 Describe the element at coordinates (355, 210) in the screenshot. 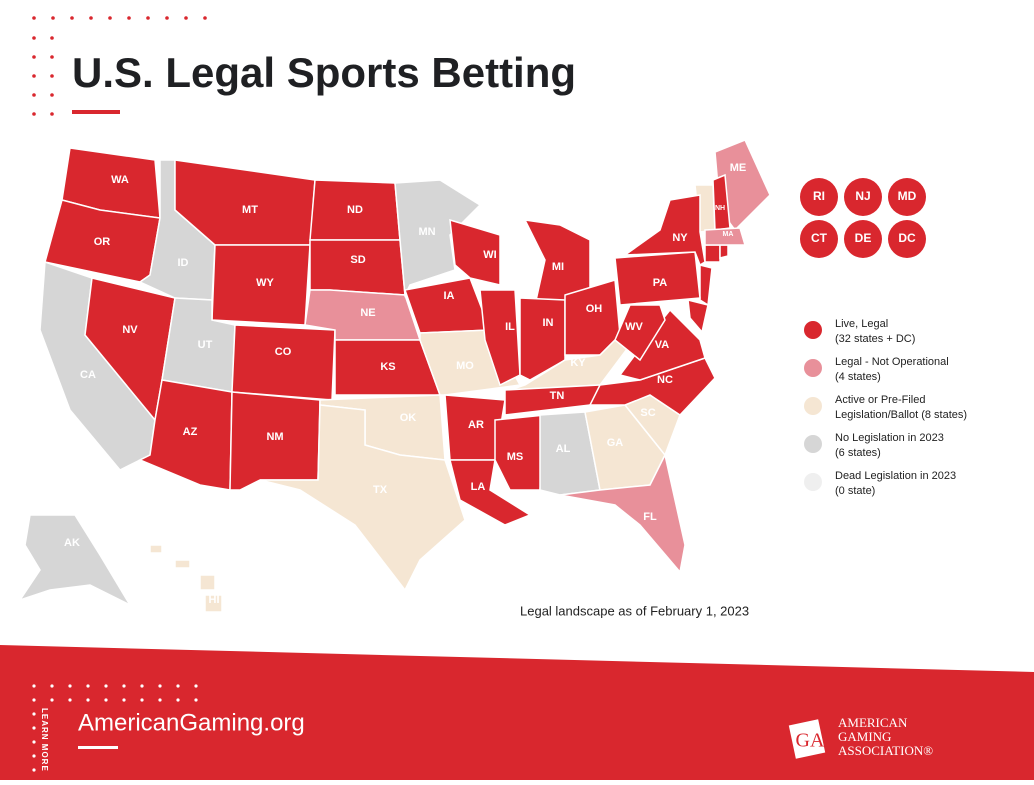

I see `state-label: ND` at that location.